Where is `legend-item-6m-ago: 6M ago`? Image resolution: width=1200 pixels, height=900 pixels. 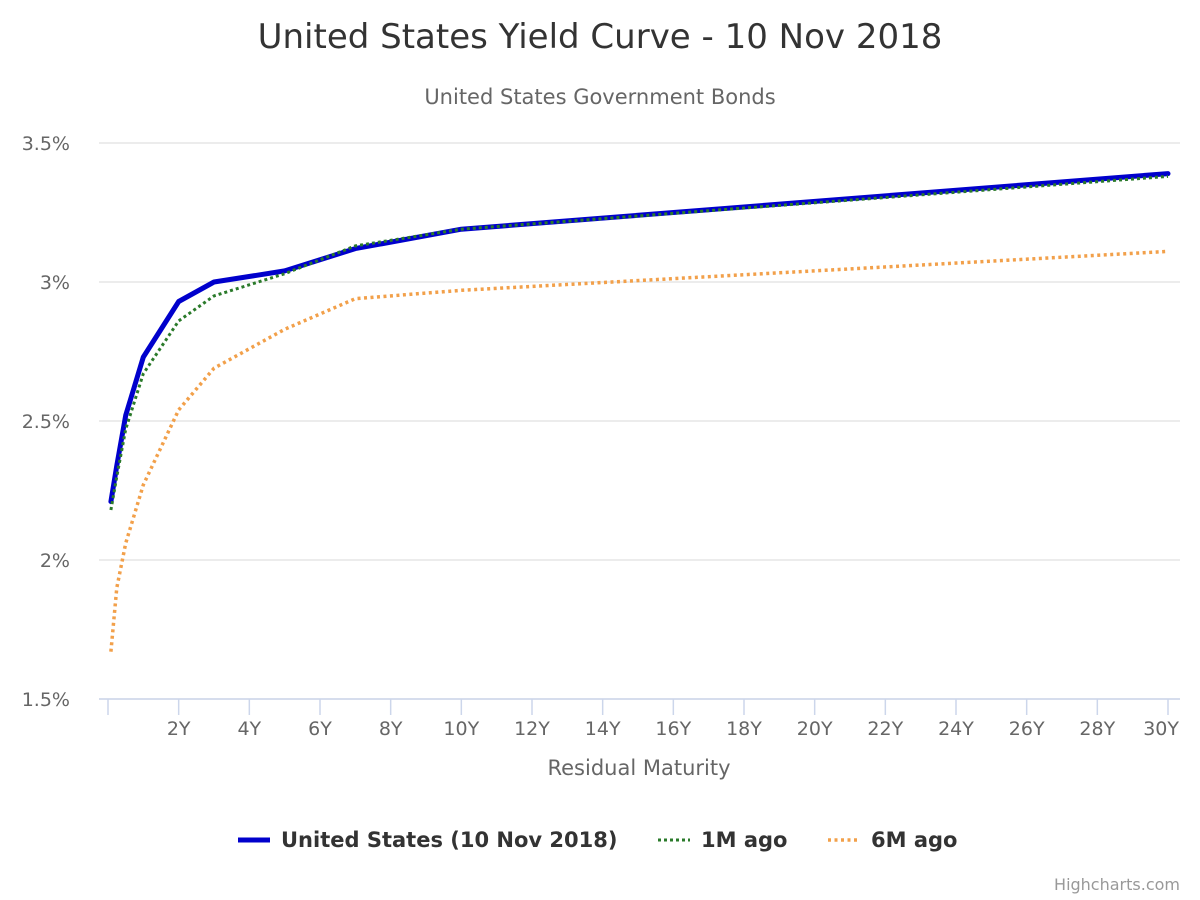
legend-item-6m-ago: 6M ago is located at coordinates (892, 840).